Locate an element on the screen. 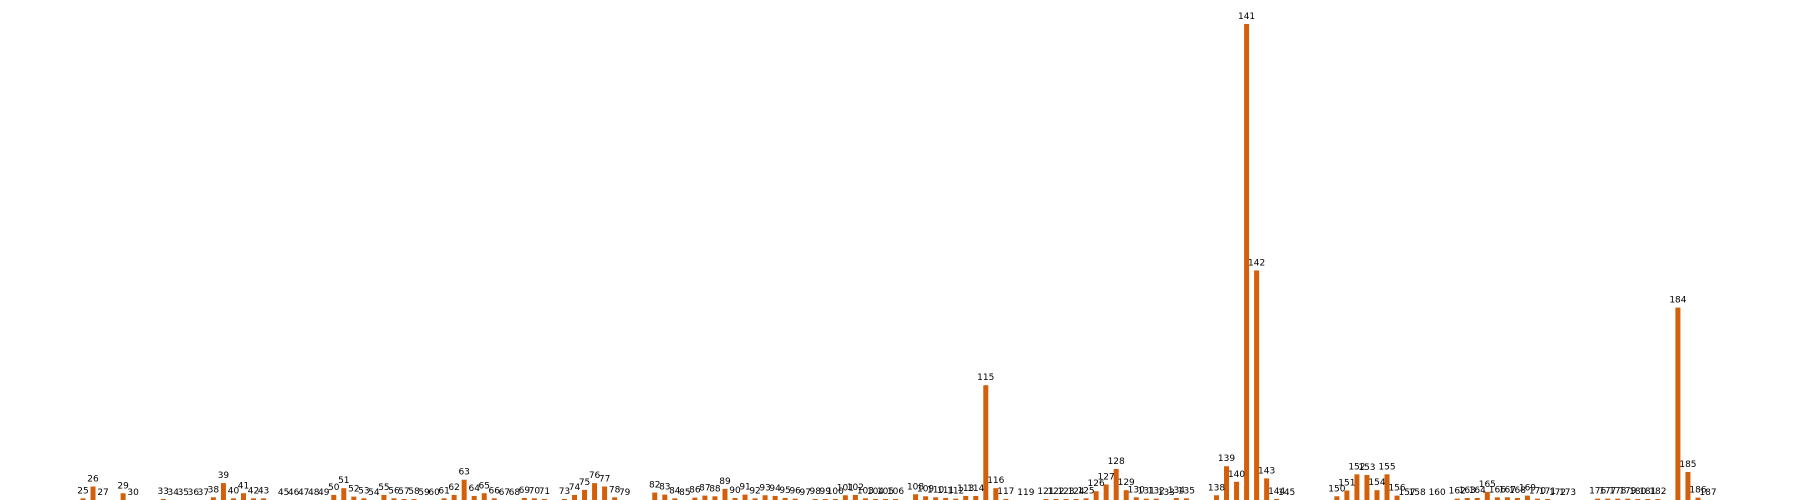 Image resolution: width=1800 pixels, height=500 pixels. bar-label-180: 180 is located at coordinates (1637, 492).